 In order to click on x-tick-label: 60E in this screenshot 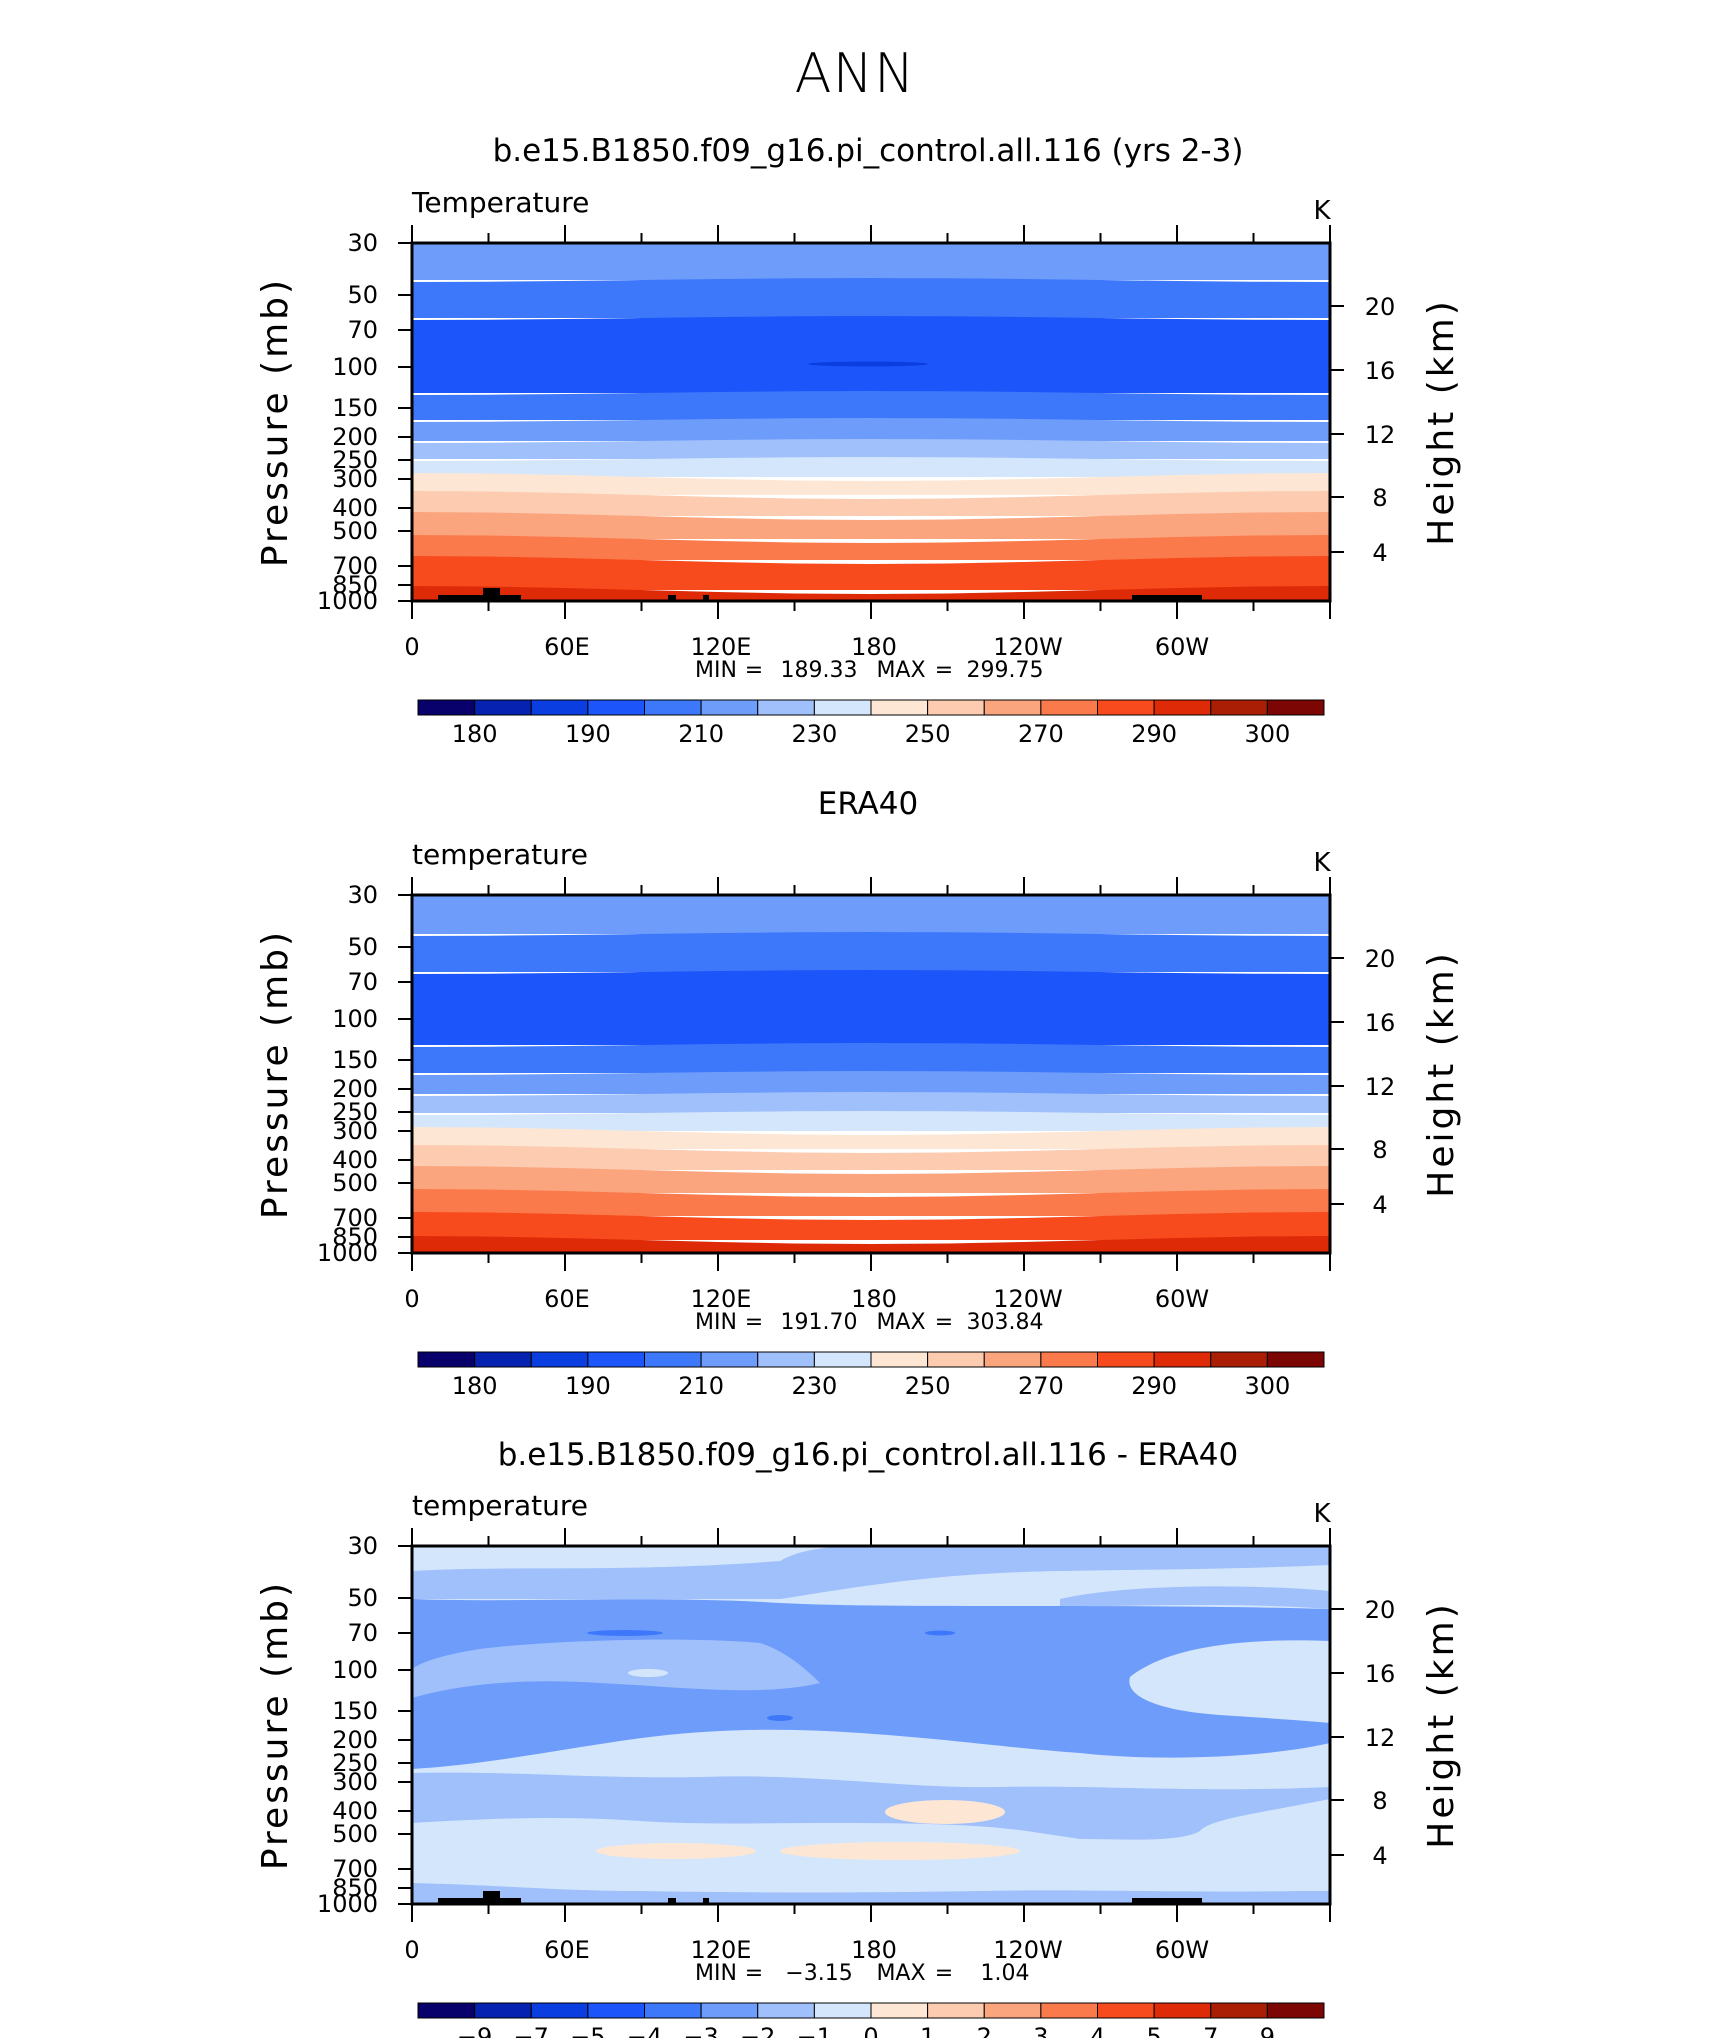, I will do `click(567, 647)`.